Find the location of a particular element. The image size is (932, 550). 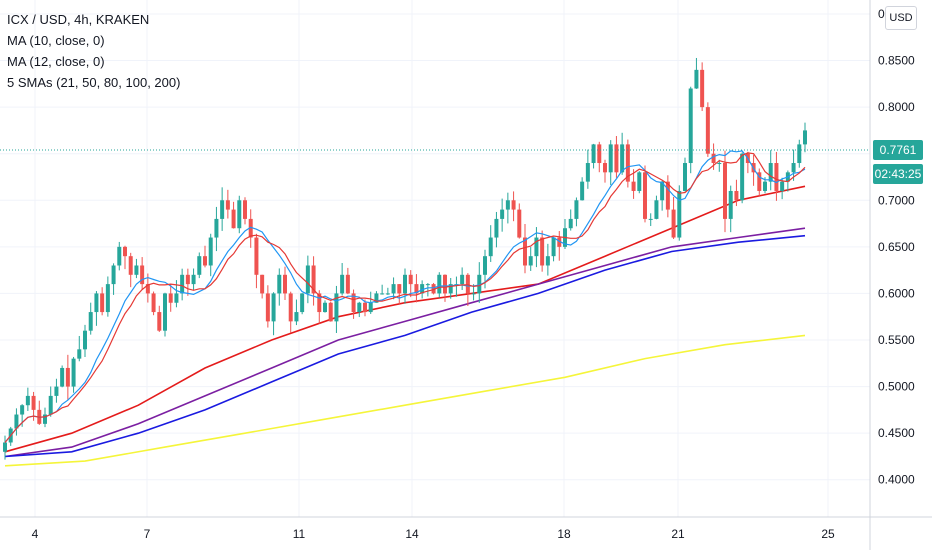

currency-button: USD is located at coordinates (901, 18).